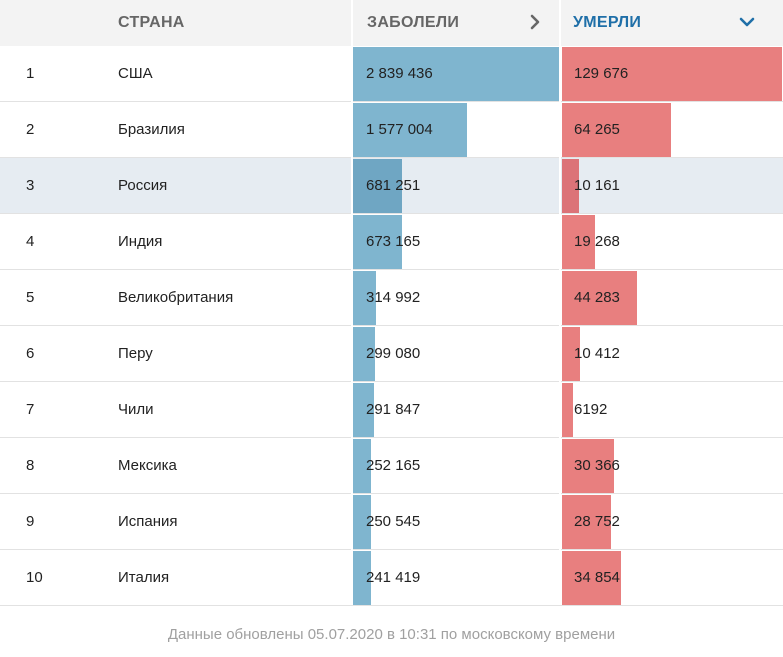  What do you see at coordinates (30, 521) in the screenshot?
I see `rank-cell: 9` at bounding box center [30, 521].